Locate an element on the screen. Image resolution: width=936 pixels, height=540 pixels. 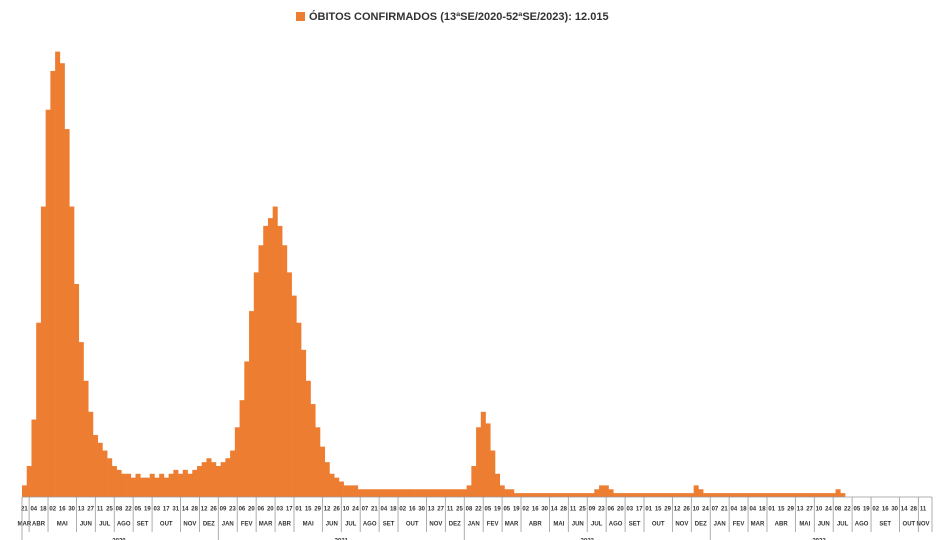
x-tick-label: 07 is located at coordinates (365, 510).